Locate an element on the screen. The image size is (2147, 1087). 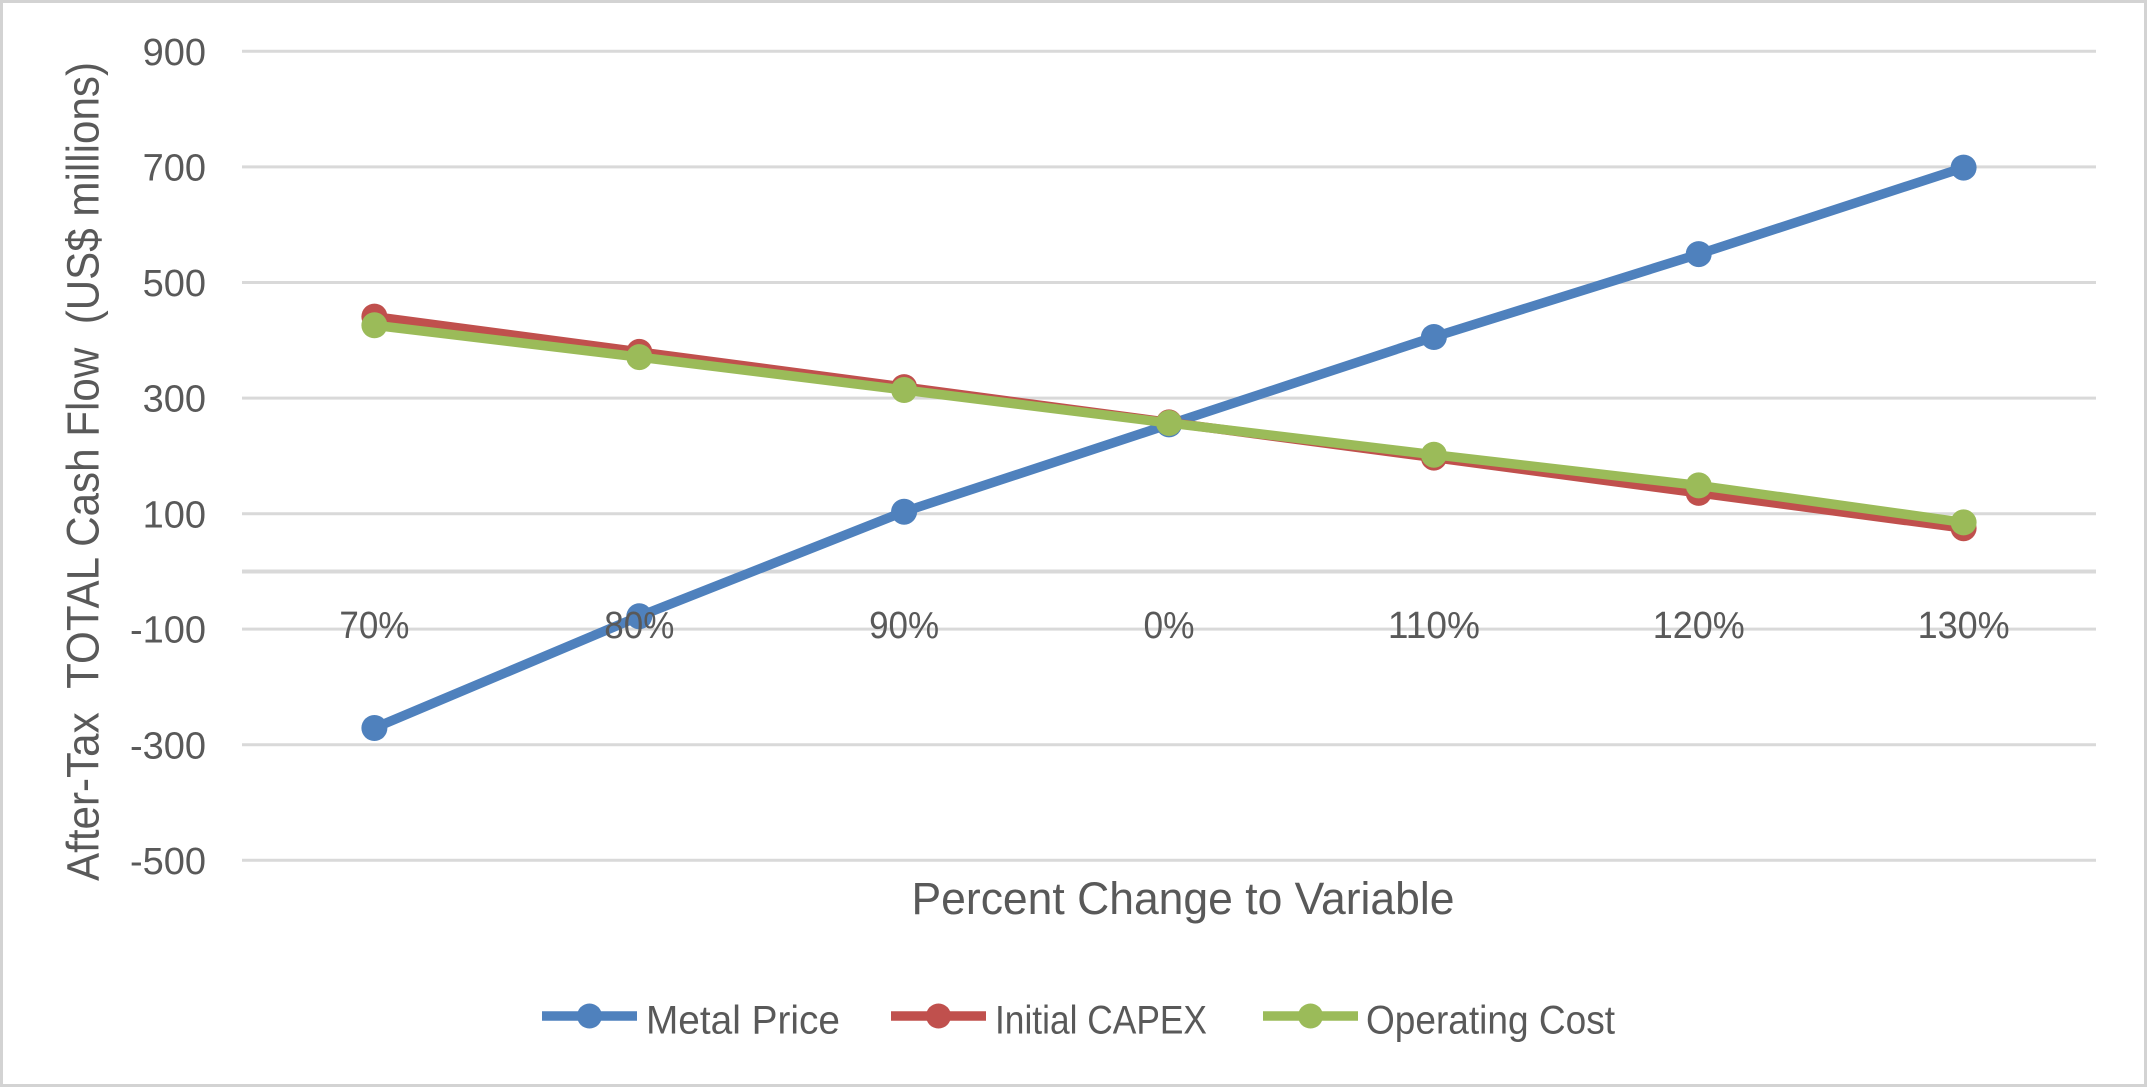
svg-text: 80% is located at coordinates (639, 626).